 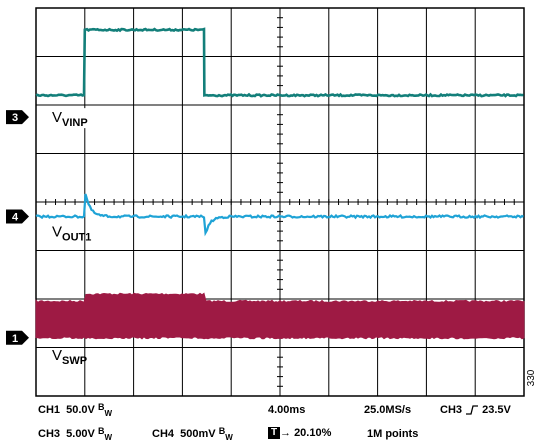 I want to click on channel-marker-number: 1, so click(x=15, y=339).